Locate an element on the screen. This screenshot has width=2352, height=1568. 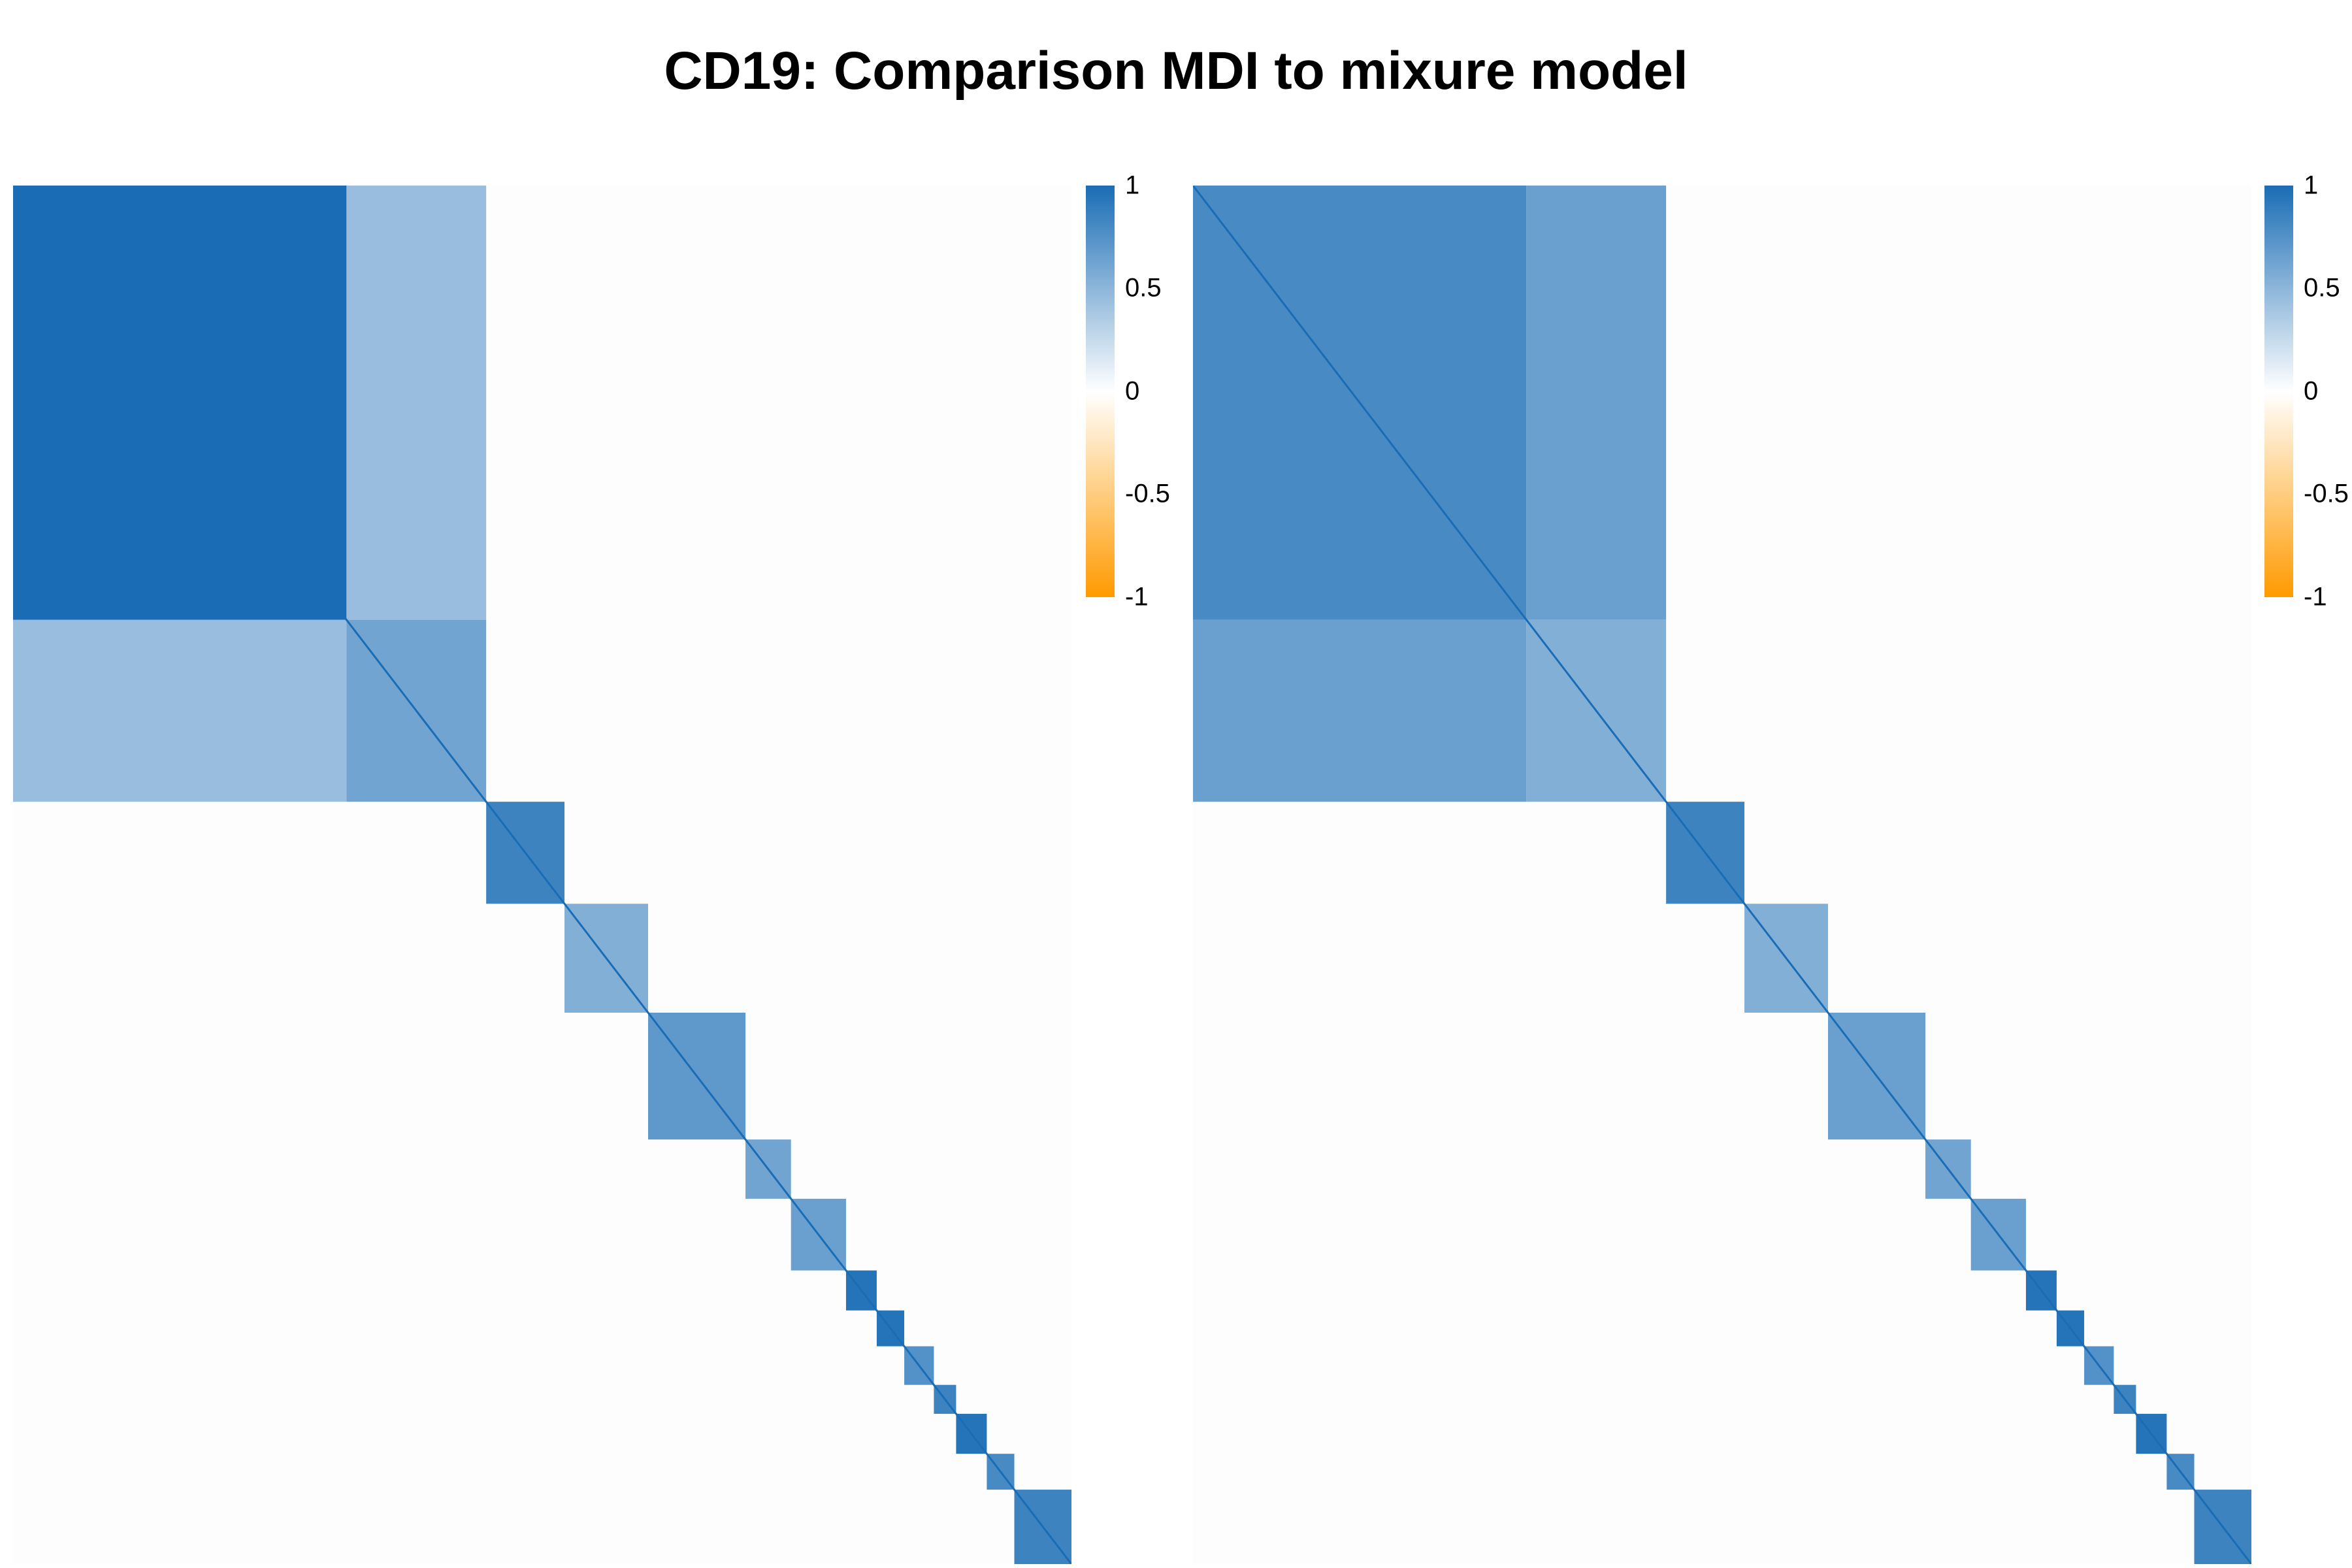
colorbar-left-gradient is located at coordinates (1100, 391).